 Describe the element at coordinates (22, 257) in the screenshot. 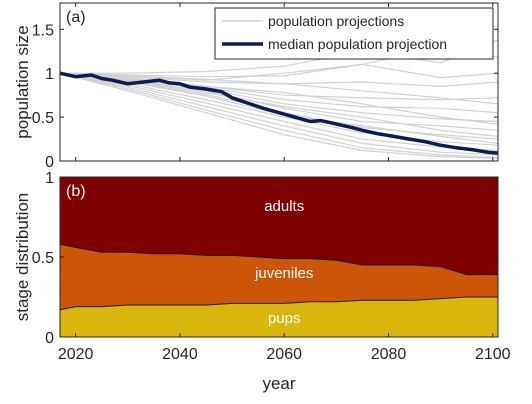

I see `panel-b-y-axis-label: stage distribution` at that location.